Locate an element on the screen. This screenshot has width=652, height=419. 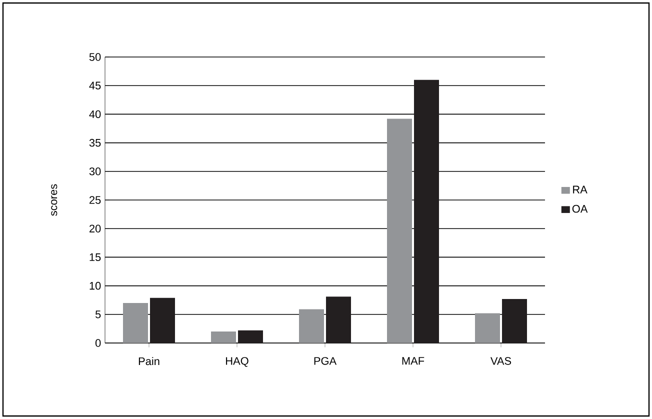
y-tick-label: 25 is located at coordinates (95, 200).